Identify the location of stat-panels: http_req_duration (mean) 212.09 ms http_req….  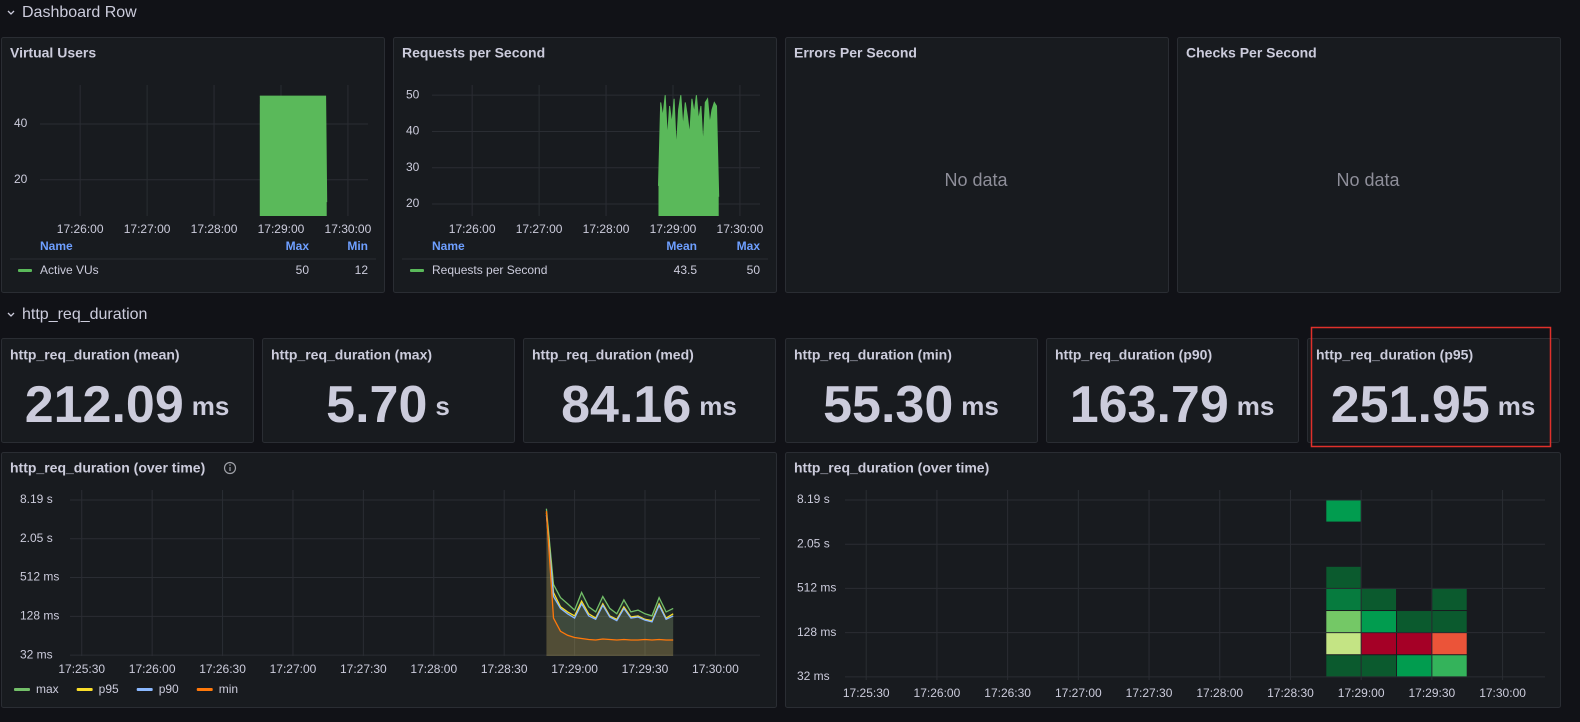
(780, 390).